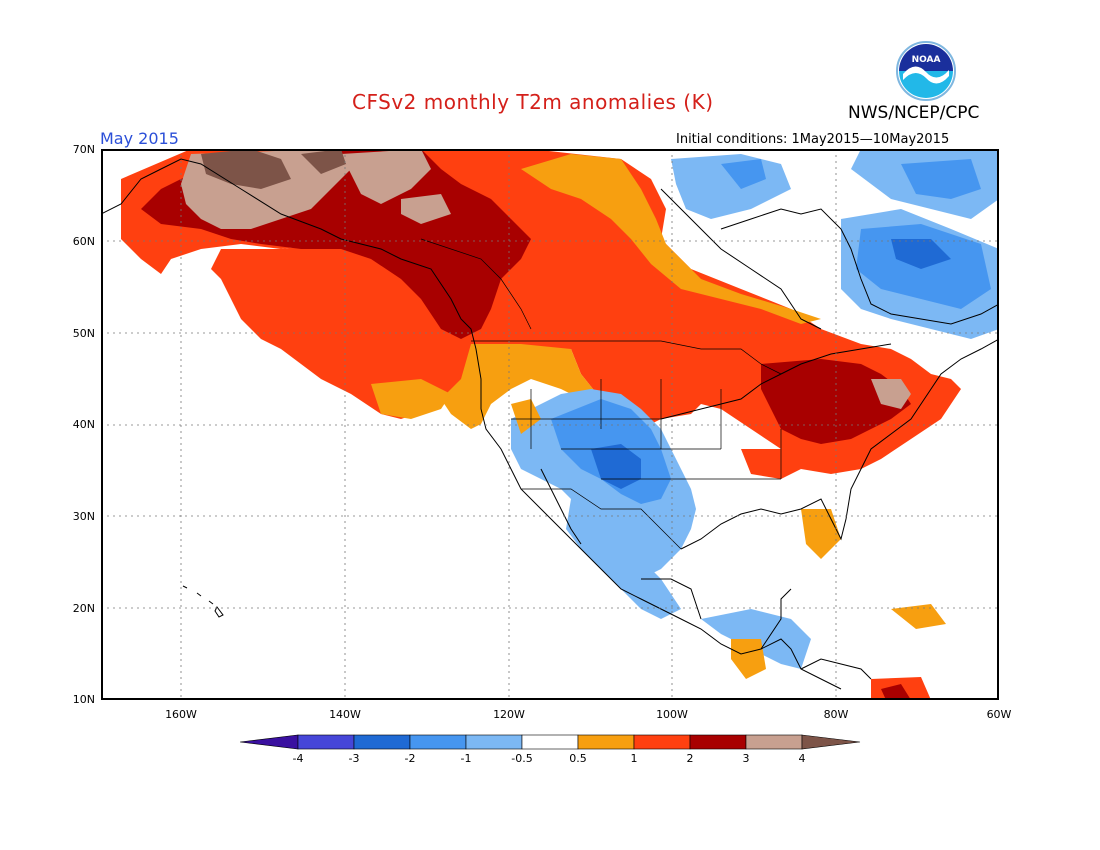 The image size is (1100, 850). I want to click on hawaii-islands, so click(203, 601).